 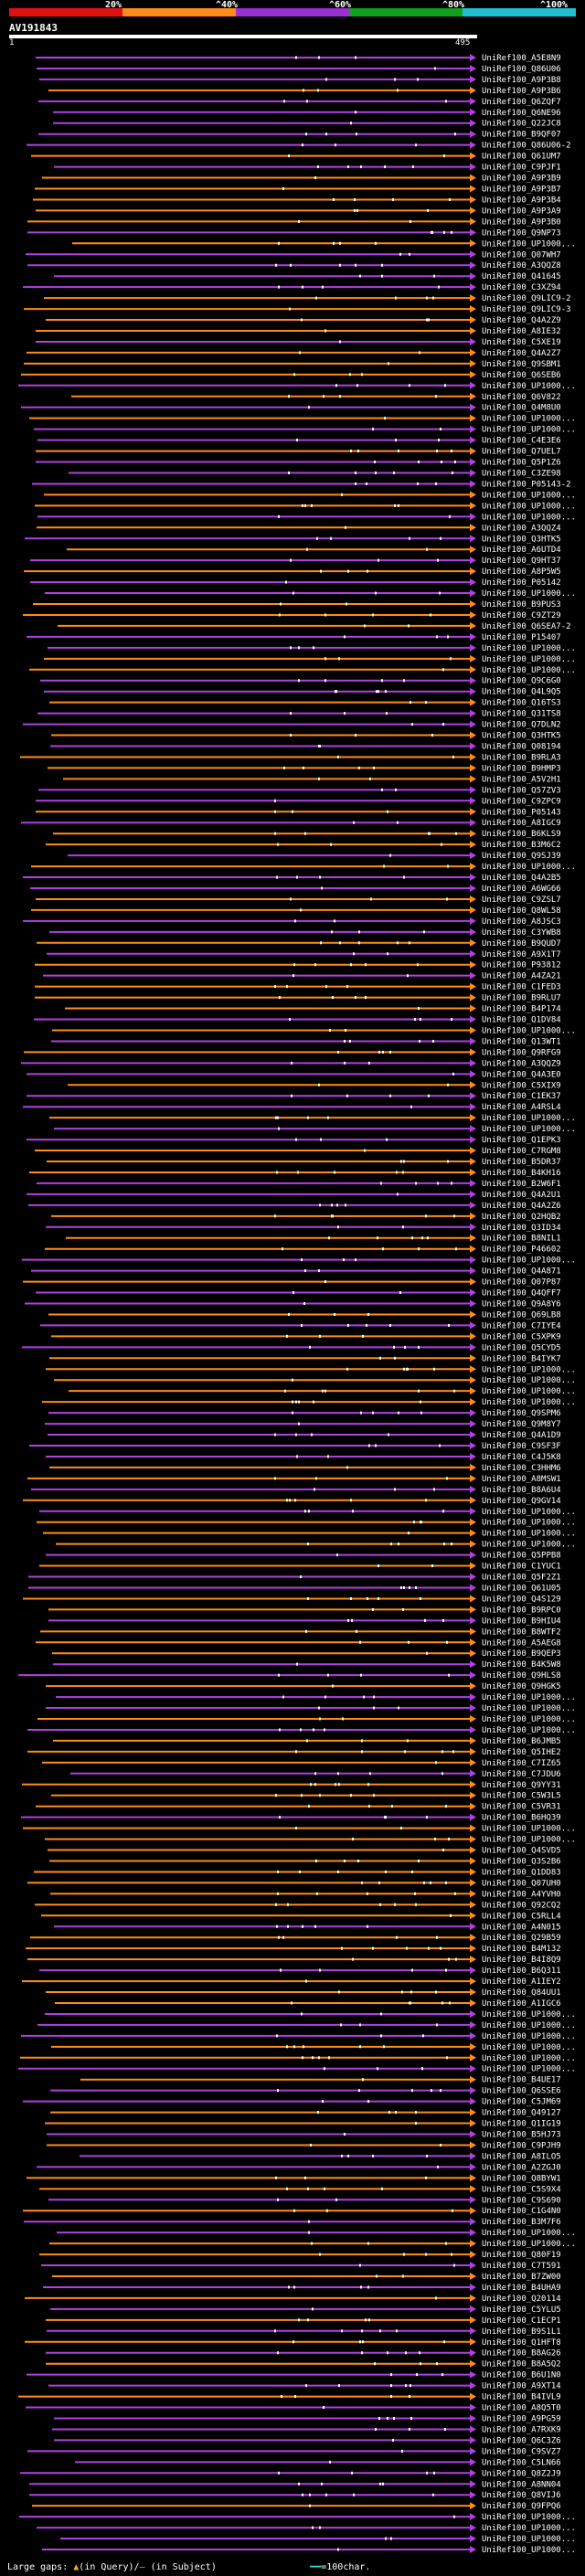 I want to click on hit-label: UniRef100_Q07P87, so click(x=521, y=1283).